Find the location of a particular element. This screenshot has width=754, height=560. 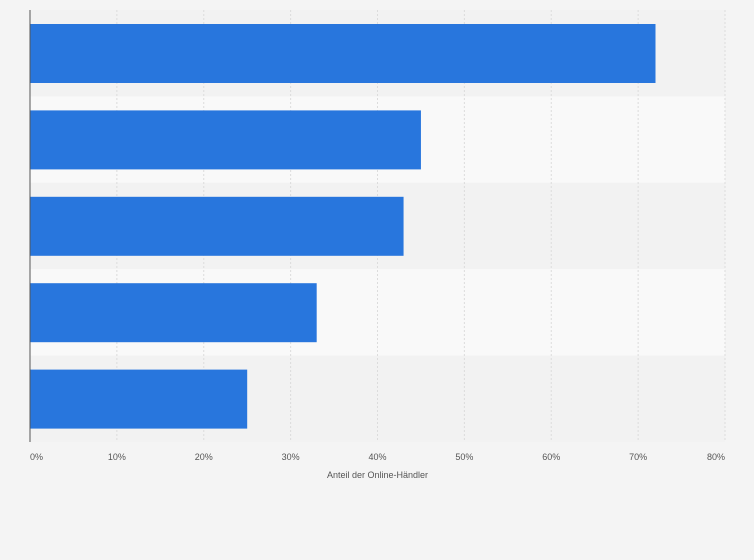

x-tick-label: 70% is located at coordinates (638, 457).